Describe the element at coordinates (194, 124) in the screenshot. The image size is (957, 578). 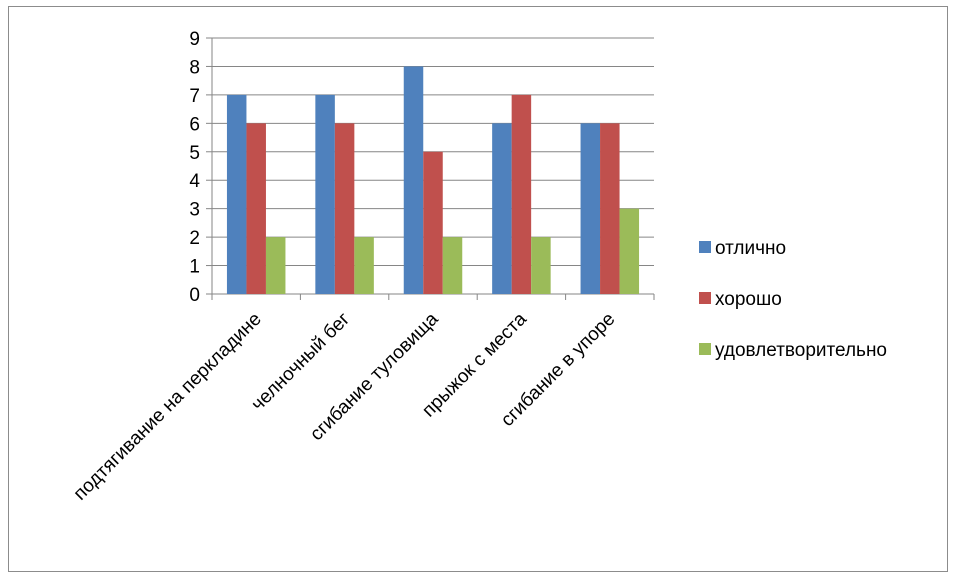
I see `y-tick-label: 6` at that location.